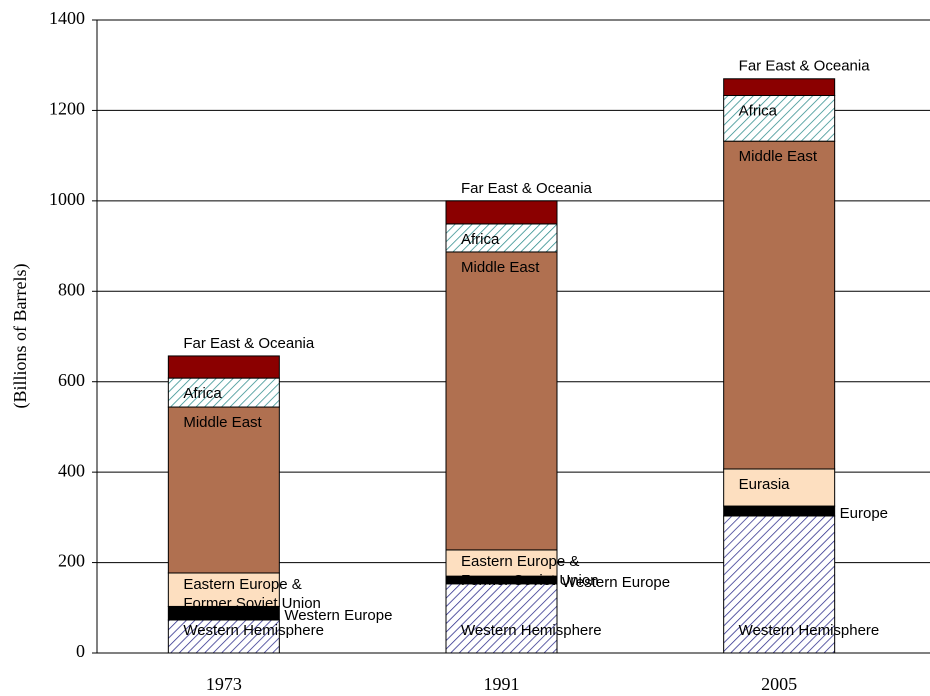  I want to click on y-tick-label: 800, so click(71, 289).